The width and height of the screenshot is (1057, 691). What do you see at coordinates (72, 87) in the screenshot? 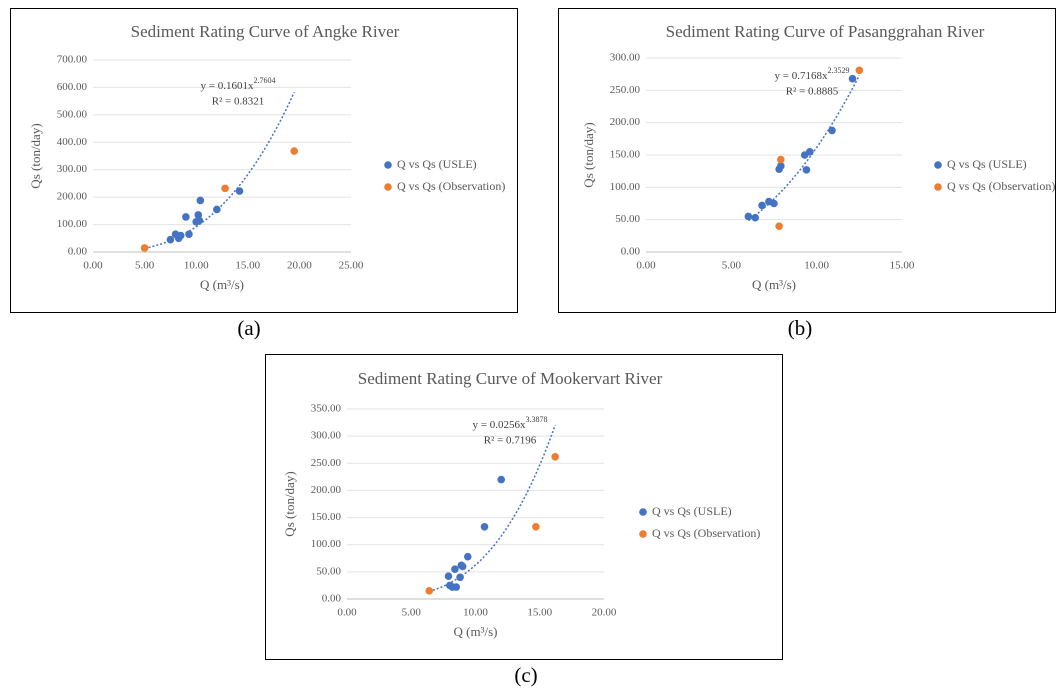
I see `y-tick-label: 600.00` at bounding box center [72, 87].